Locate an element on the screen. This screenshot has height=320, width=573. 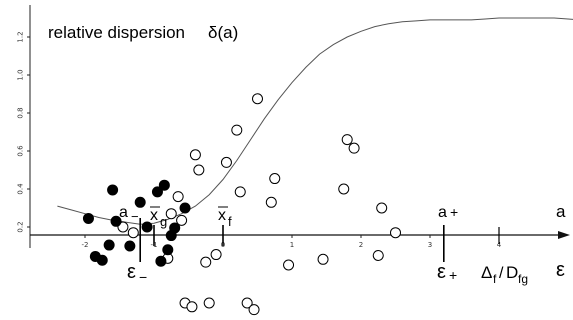
y-tick-label: 0.4 is located at coordinates (21, 189).